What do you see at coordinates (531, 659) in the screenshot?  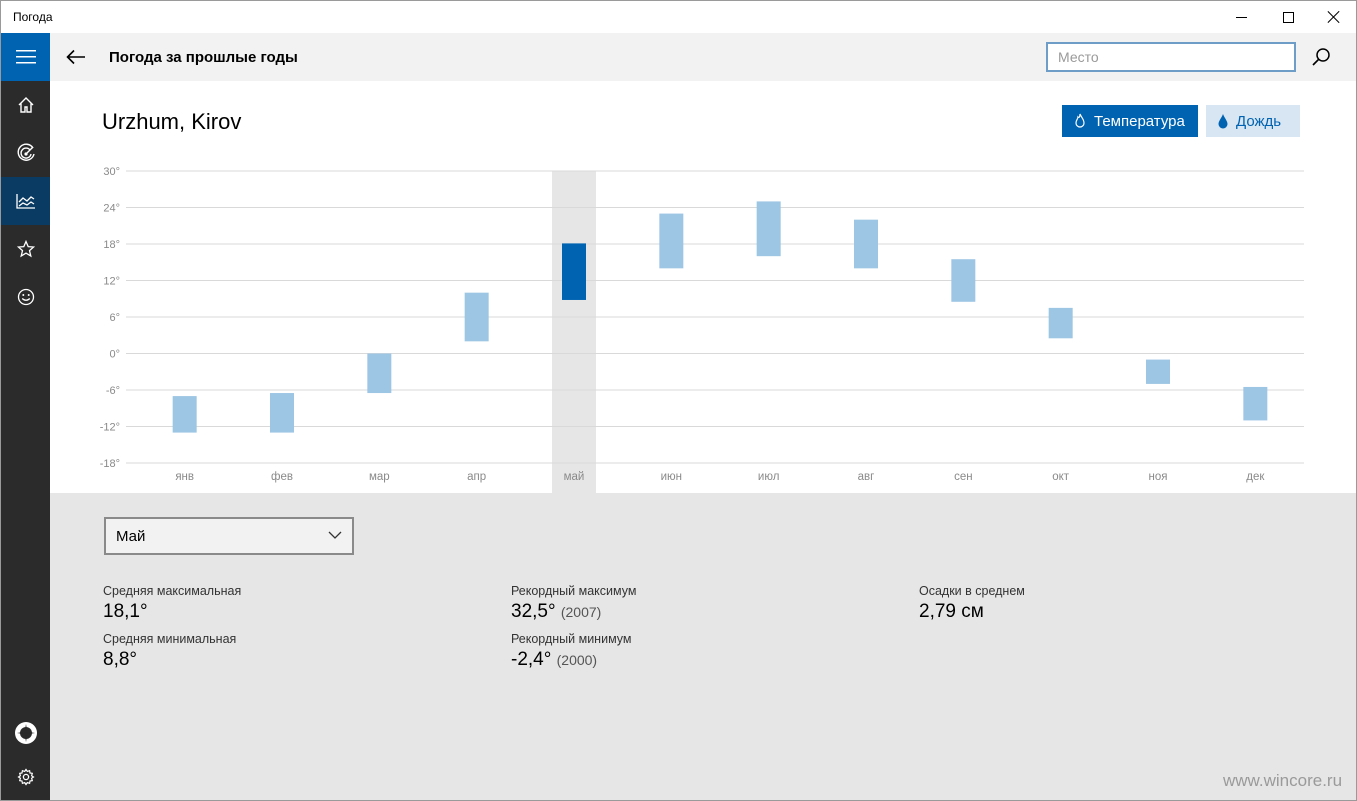 I see `record-min-value: -2,4°` at bounding box center [531, 659].